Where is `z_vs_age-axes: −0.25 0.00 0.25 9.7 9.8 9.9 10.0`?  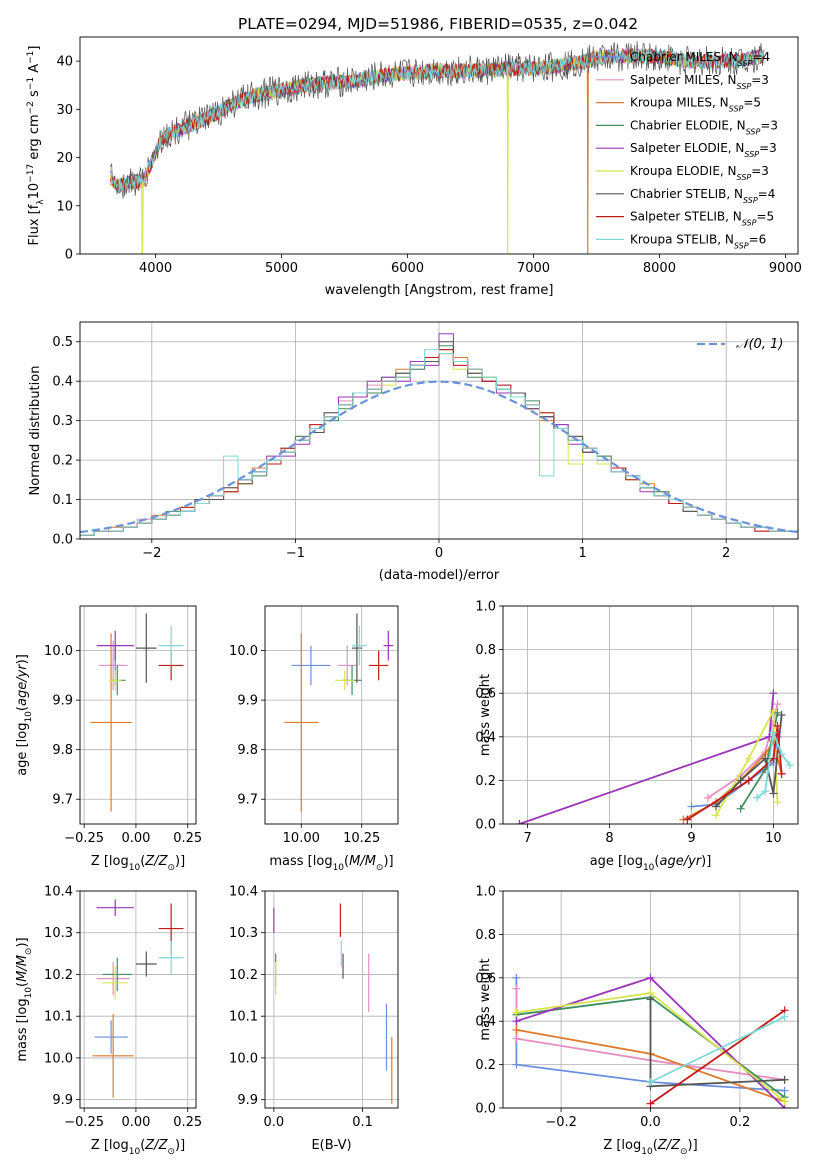 z_vs_age-axes: −0.25 0.00 0.25 9.7 9.8 9.9 10.0 is located at coordinates (123, 726).